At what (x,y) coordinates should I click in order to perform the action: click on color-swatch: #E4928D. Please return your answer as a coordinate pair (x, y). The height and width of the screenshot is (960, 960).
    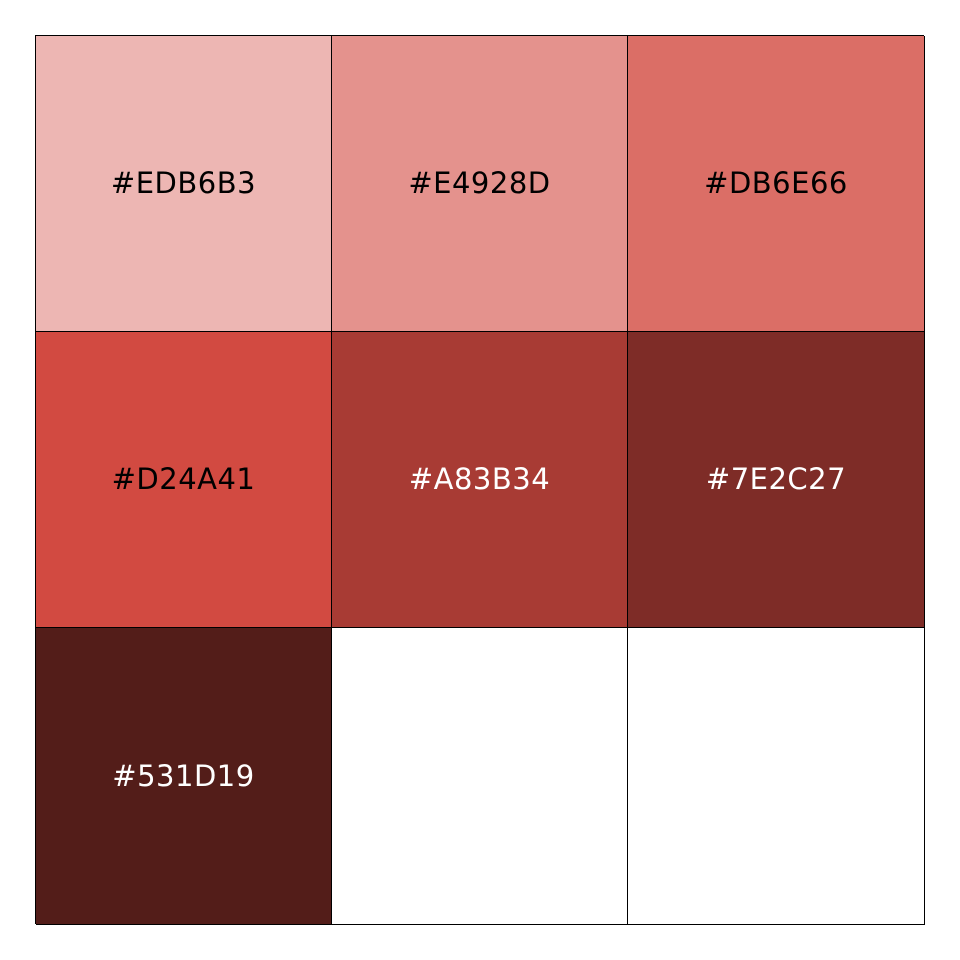
    Looking at the image, I should click on (480, 184).